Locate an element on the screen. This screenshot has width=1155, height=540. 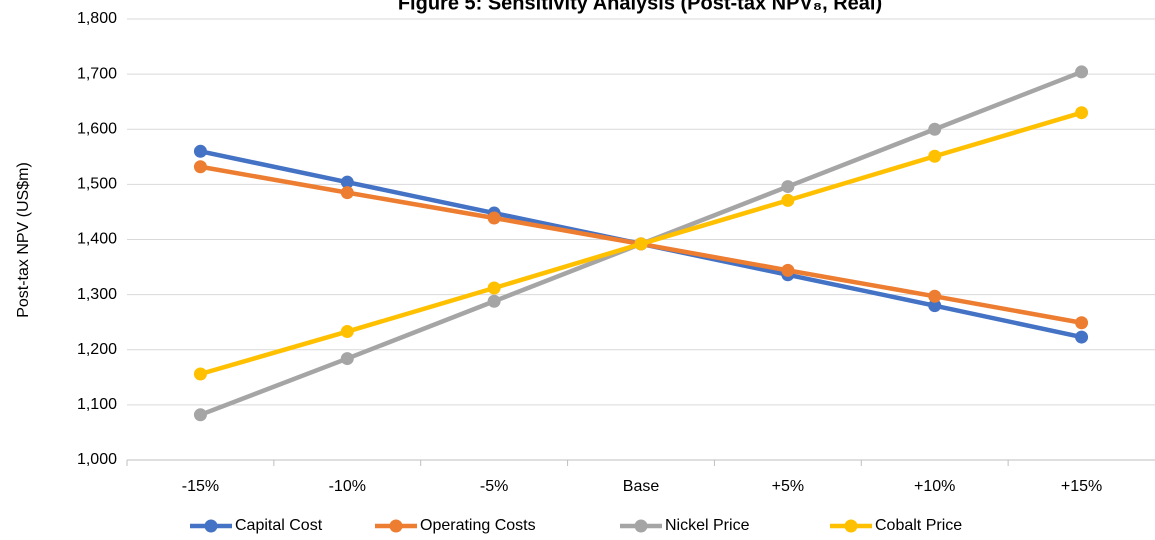
x-tick-label: +10% is located at coordinates (934, 486).